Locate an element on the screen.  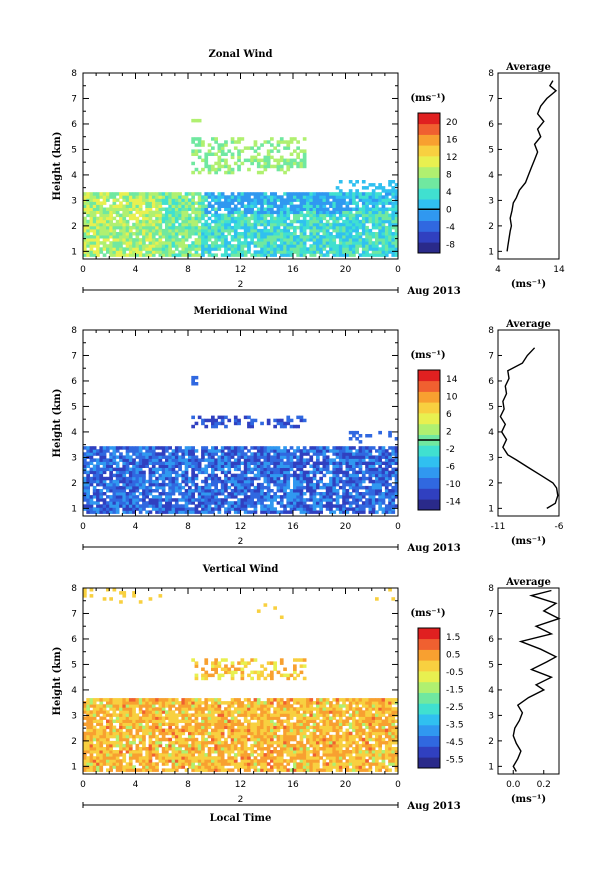
colorbar-swatch is located at coordinates (429, 472).